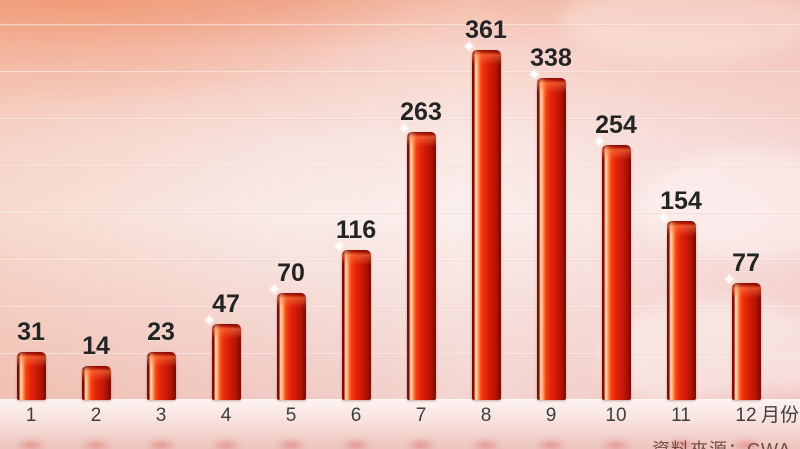 The width and height of the screenshot is (800, 449). I want to click on bar-month-11: ✦, so click(677, 305).